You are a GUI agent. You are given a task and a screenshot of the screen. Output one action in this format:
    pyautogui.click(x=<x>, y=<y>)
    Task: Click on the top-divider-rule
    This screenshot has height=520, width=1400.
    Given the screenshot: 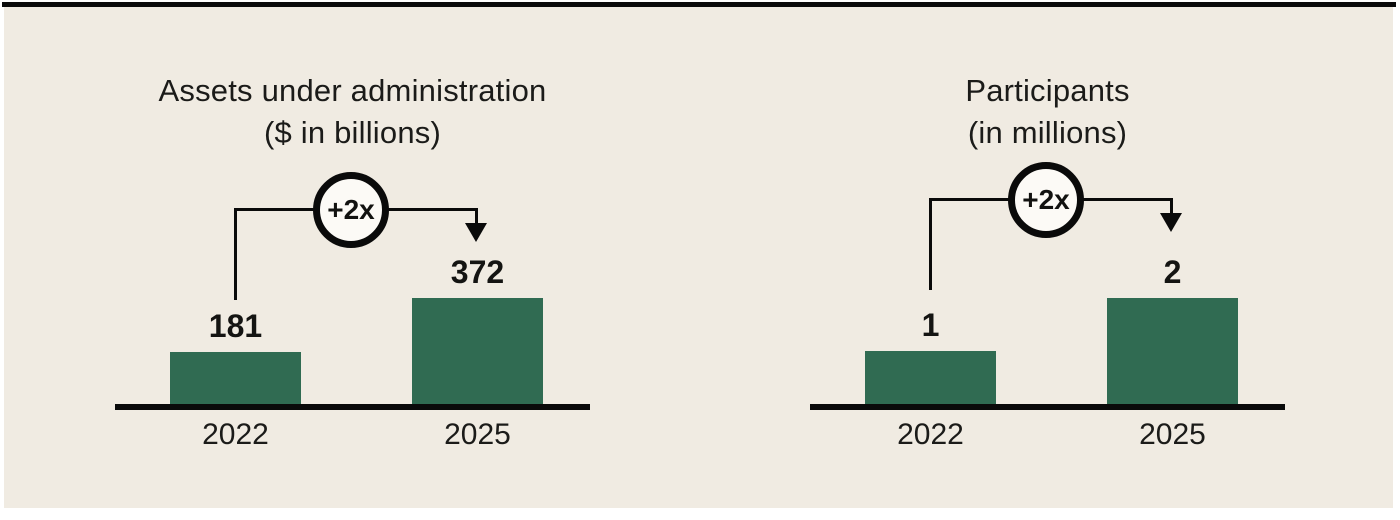 What is the action you would take?
    pyautogui.click(x=699, y=4)
    